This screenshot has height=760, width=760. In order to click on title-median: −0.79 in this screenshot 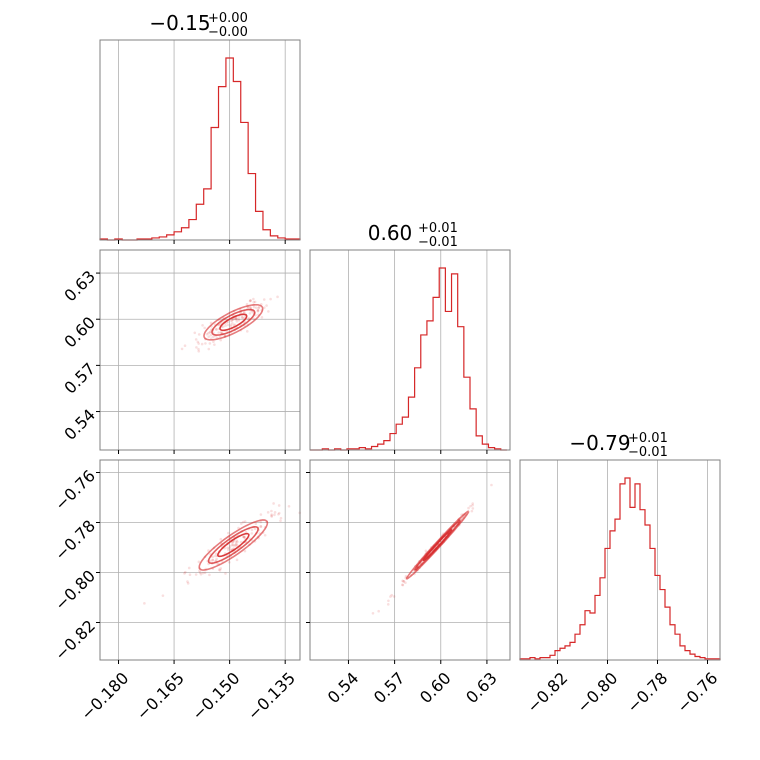, I will do `click(599, 443)`.